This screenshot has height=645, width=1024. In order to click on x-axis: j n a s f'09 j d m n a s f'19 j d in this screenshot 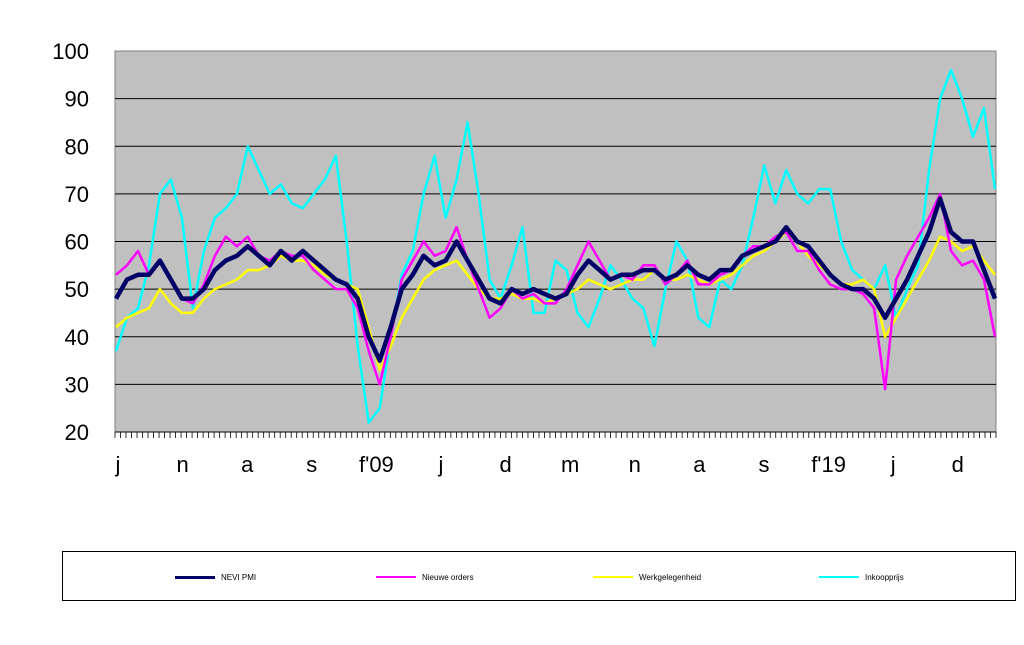, I will do `click(556, 454)`.